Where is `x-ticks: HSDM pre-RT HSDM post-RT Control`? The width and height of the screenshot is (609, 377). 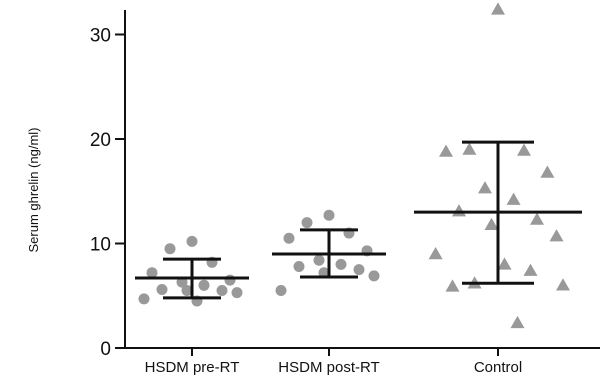 x-ticks: HSDM pre-RT HSDM post-RT Control is located at coordinates (333, 362).